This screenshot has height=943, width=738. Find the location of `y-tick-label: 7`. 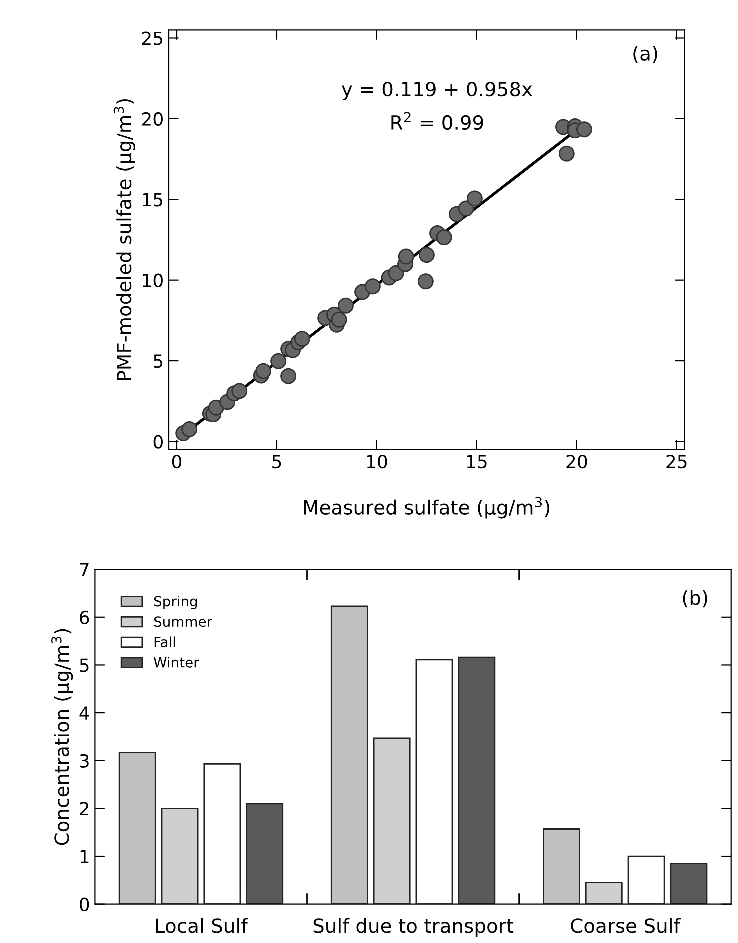

y-tick-label: 7 is located at coordinates (84, 569).